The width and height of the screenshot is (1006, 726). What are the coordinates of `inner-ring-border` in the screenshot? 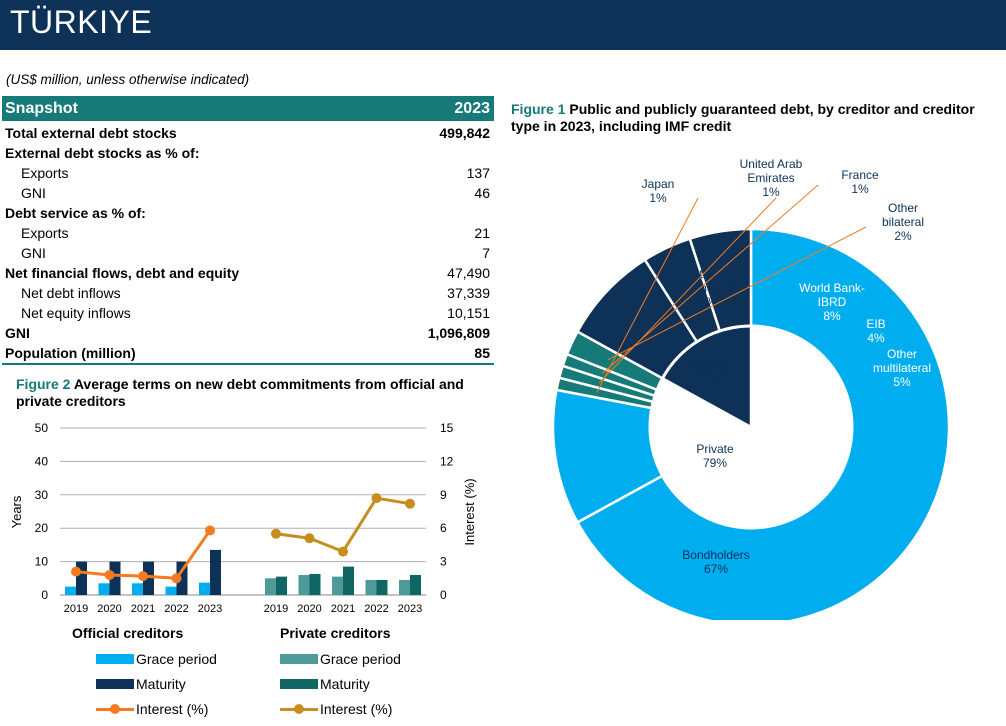 It's located at (751, 427).